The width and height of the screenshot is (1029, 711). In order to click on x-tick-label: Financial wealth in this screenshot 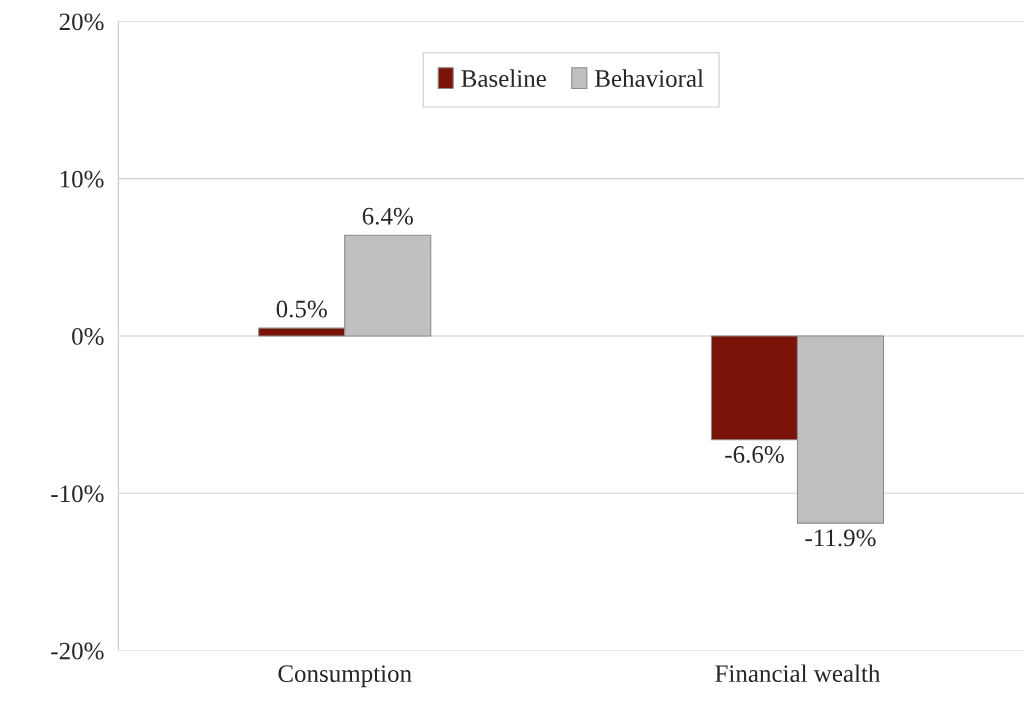, I will do `click(798, 673)`.